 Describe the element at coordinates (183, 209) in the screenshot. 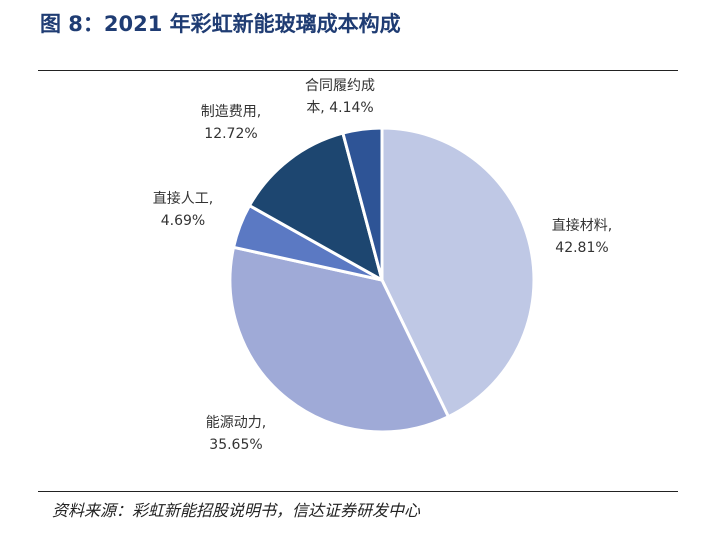

I see `slice-label-3: 直接人工, 4.69%` at that location.